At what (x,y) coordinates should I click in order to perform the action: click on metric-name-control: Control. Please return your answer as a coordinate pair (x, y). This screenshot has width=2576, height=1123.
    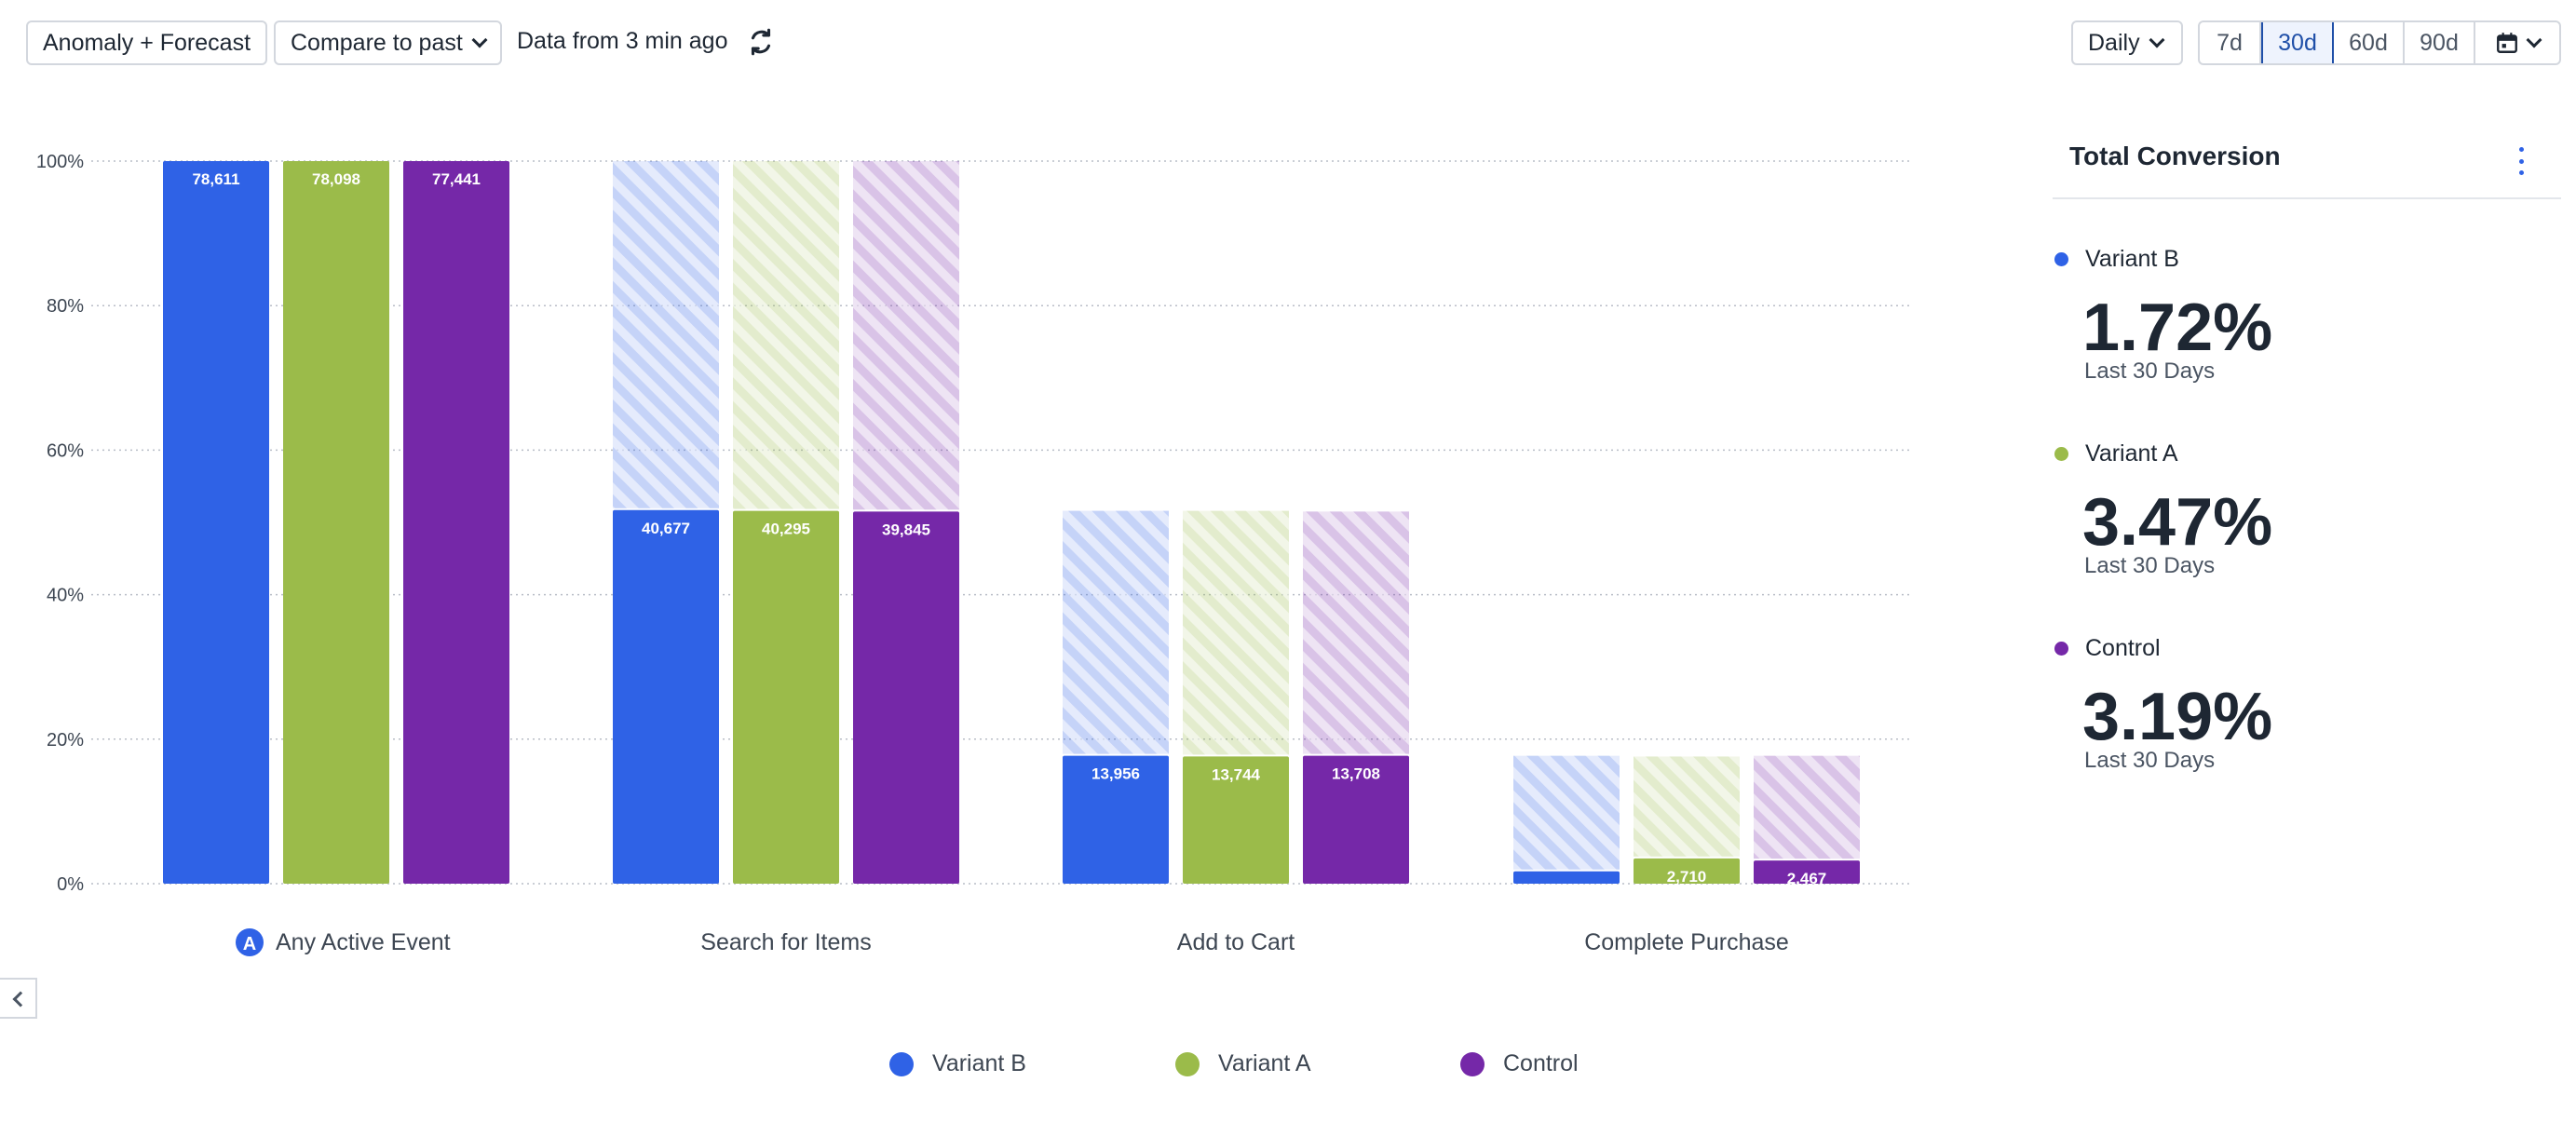
    Looking at the image, I should click on (2107, 649).